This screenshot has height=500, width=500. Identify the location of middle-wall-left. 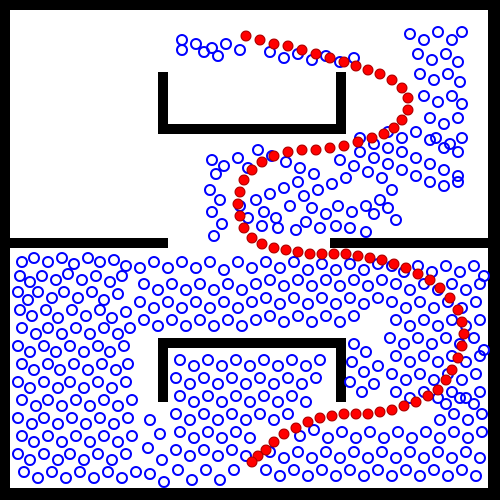
(84, 243).